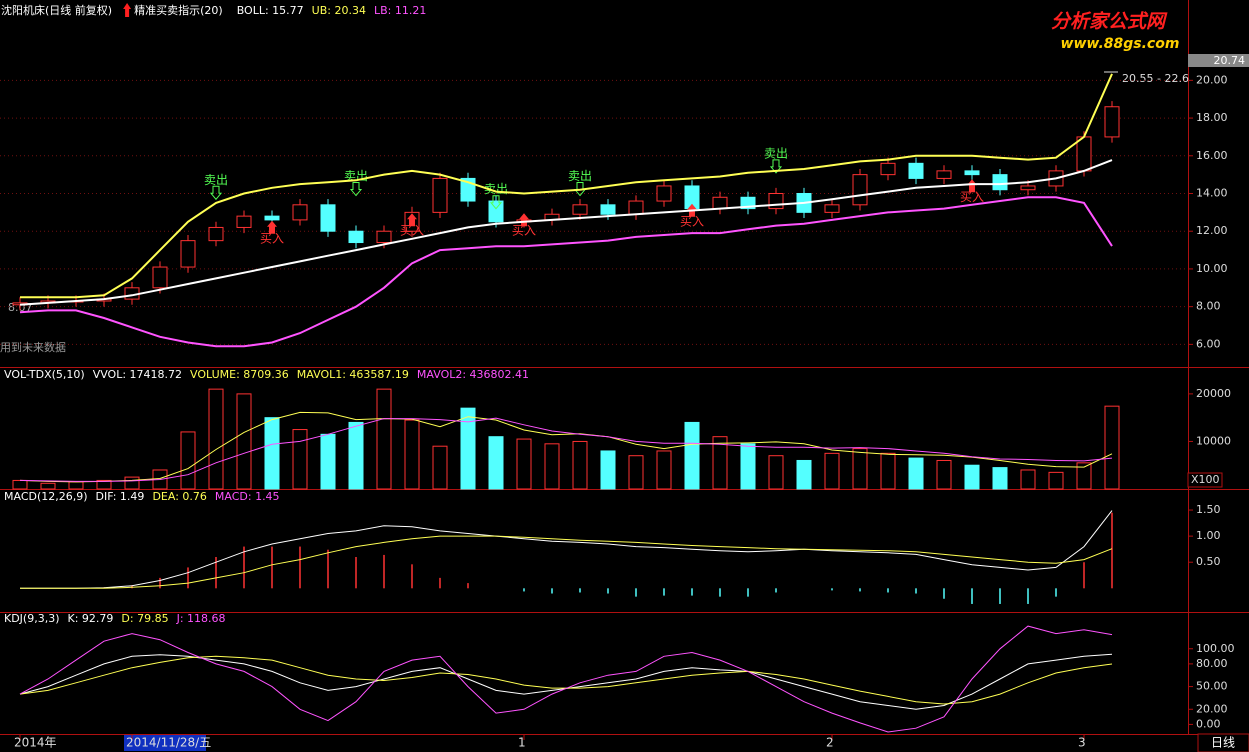 The height and width of the screenshot is (752, 1249). I want to click on period-box, so click(1223, 742).